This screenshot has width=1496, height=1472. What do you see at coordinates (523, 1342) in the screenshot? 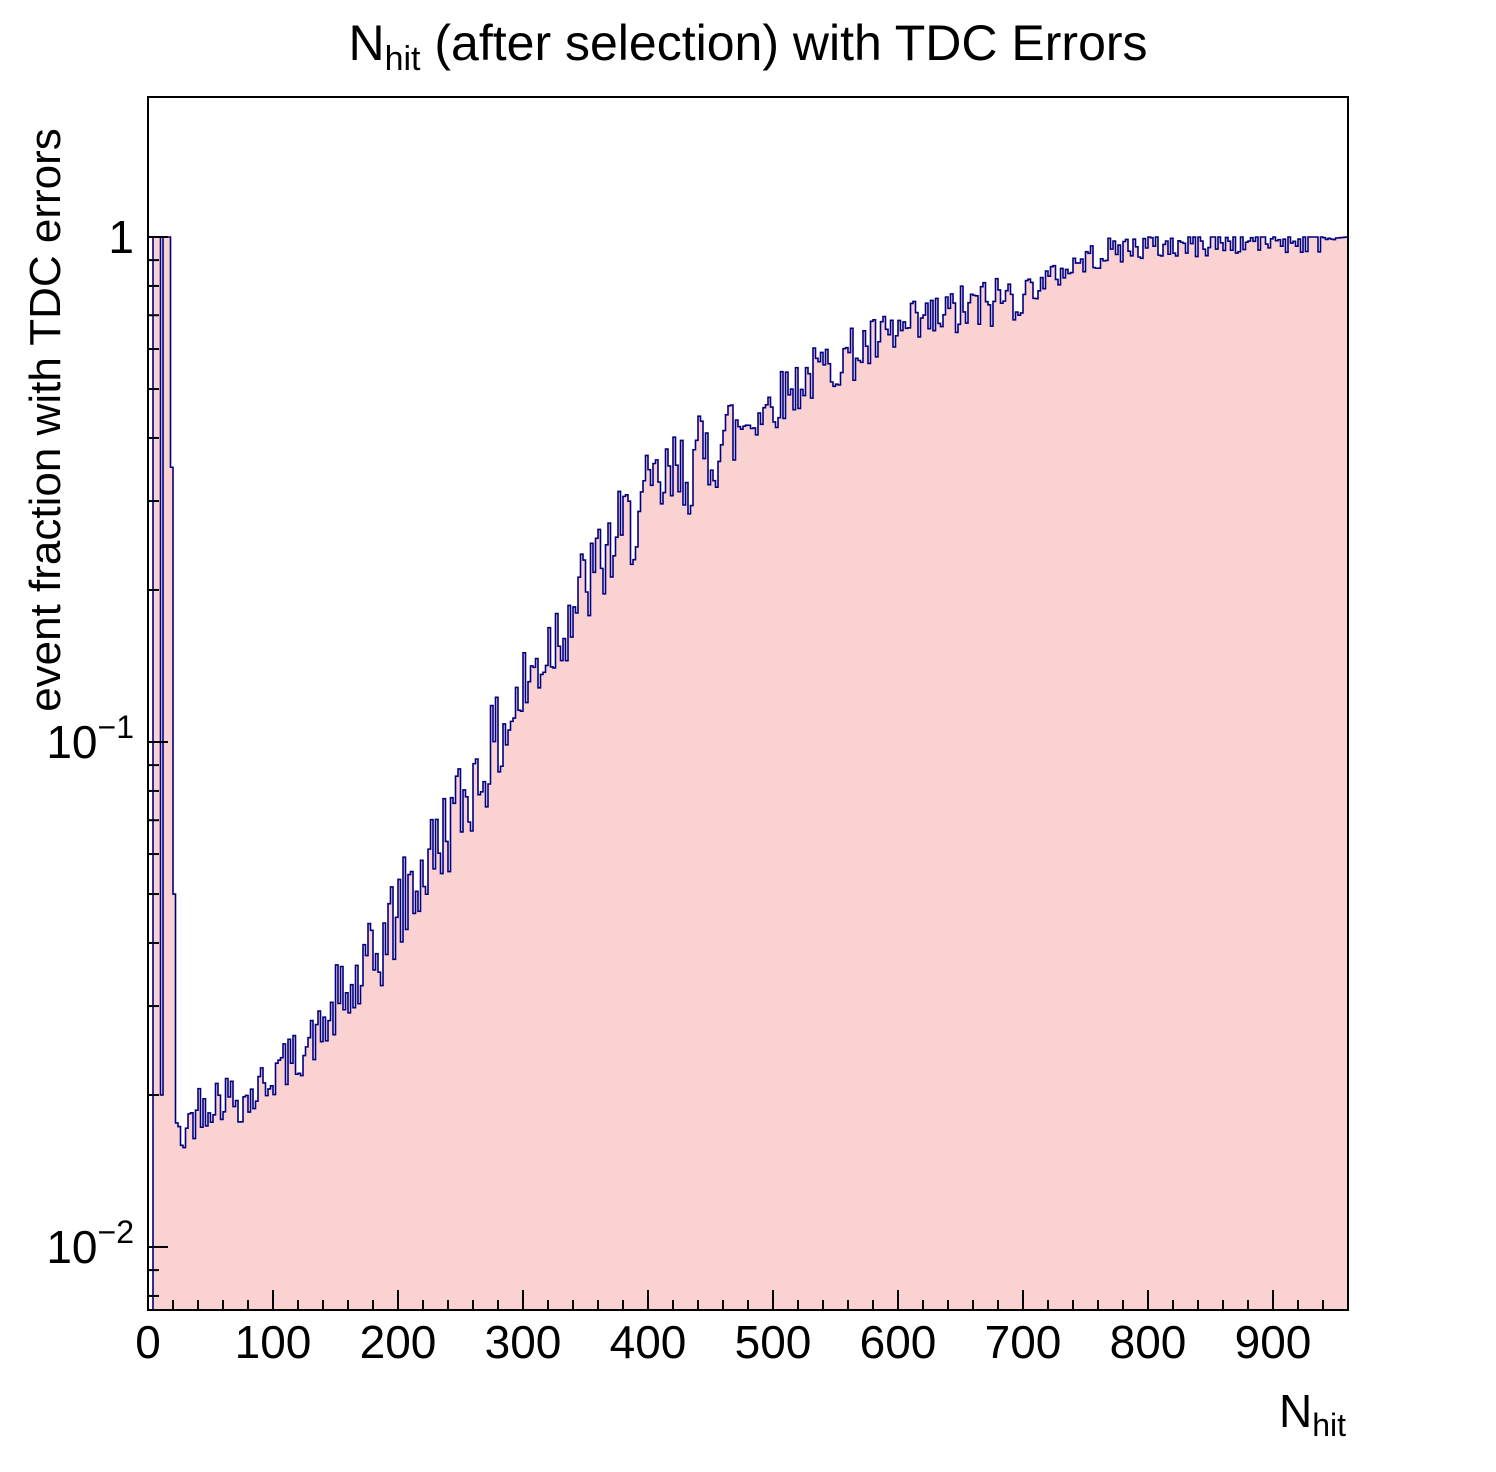
I see `x-tick-label: 300` at bounding box center [523, 1342].